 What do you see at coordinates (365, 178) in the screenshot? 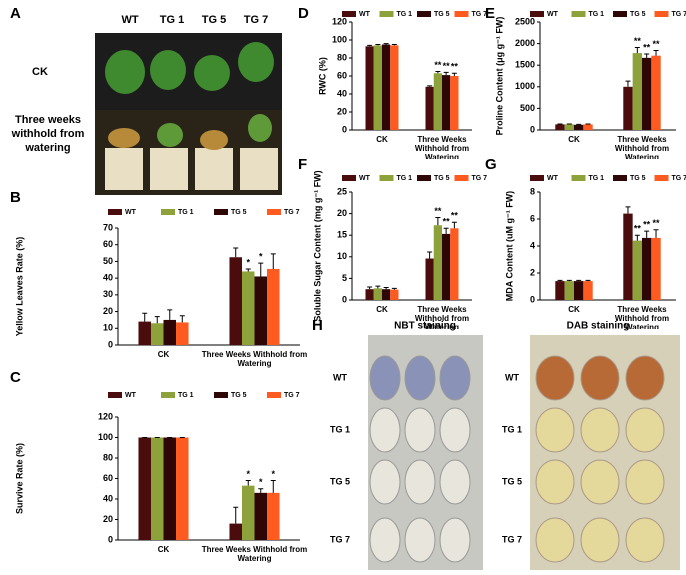
I see `legend-label: WT` at bounding box center [365, 178].